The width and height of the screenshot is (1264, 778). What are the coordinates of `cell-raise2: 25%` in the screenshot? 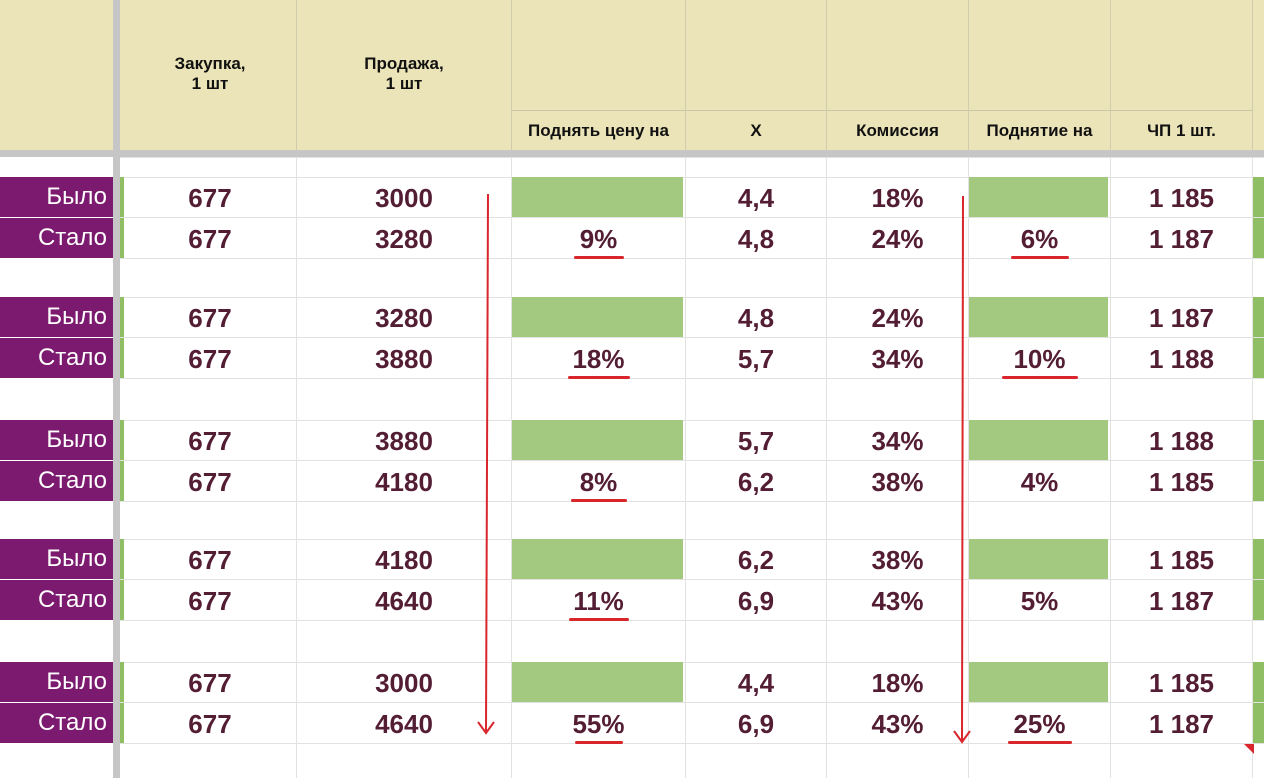 It's located at (1039, 724).